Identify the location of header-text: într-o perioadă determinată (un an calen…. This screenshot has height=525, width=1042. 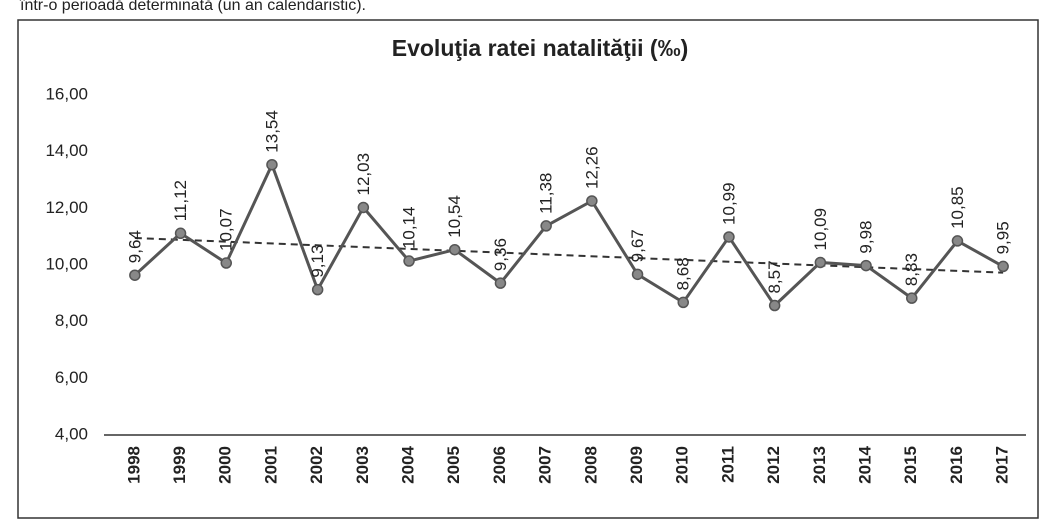
(192, 7).